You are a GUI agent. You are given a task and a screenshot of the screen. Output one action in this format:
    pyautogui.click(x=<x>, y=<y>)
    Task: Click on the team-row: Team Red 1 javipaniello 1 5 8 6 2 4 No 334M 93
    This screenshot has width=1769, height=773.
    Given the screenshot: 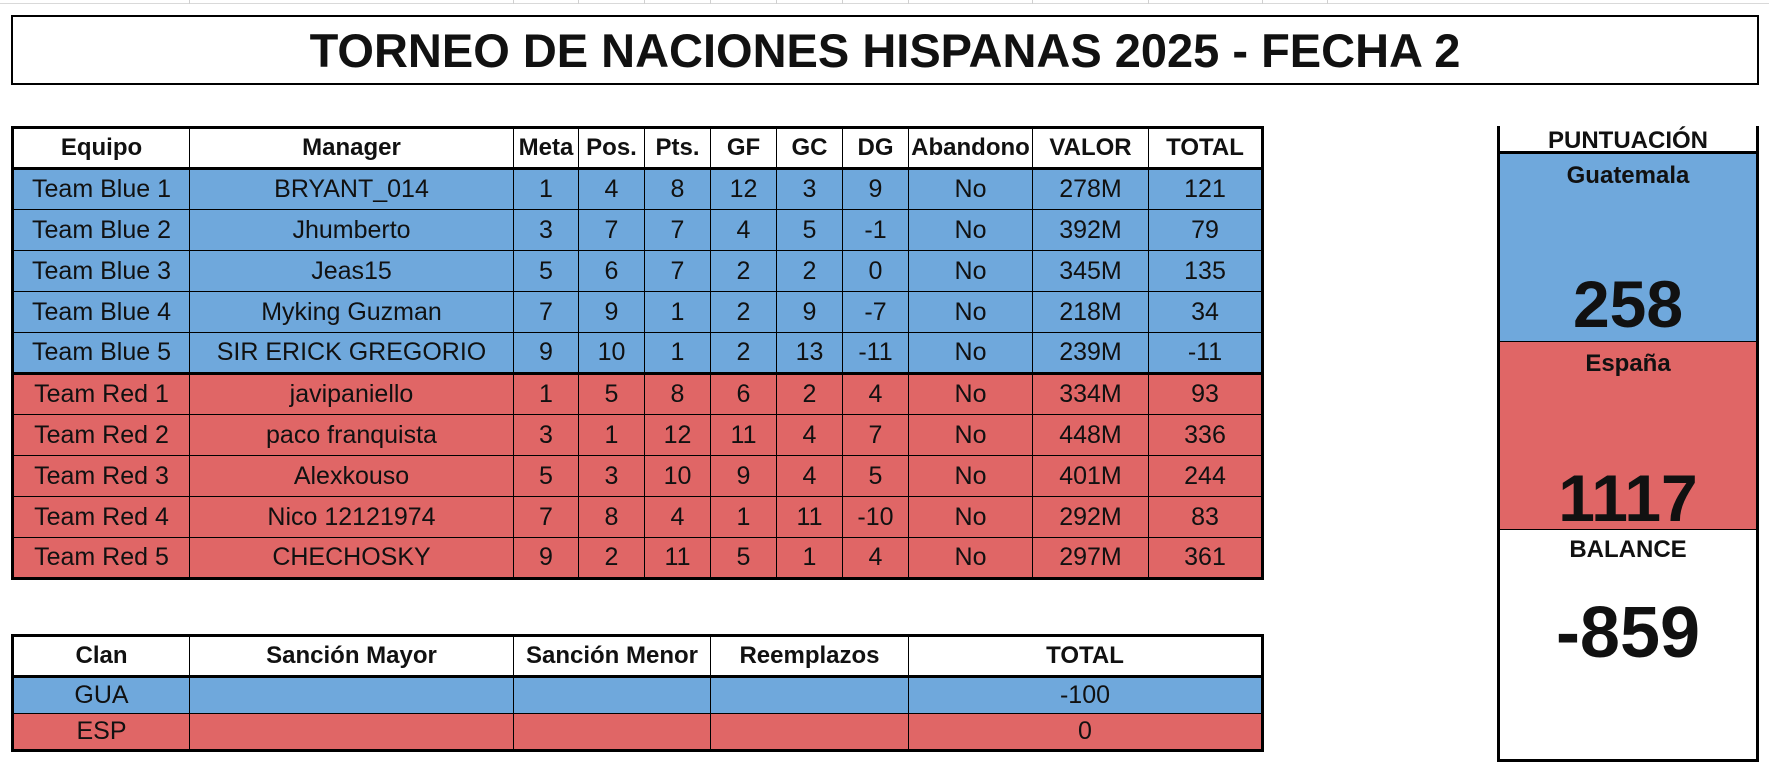 What is the action you would take?
    pyautogui.click(x=637, y=393)
    